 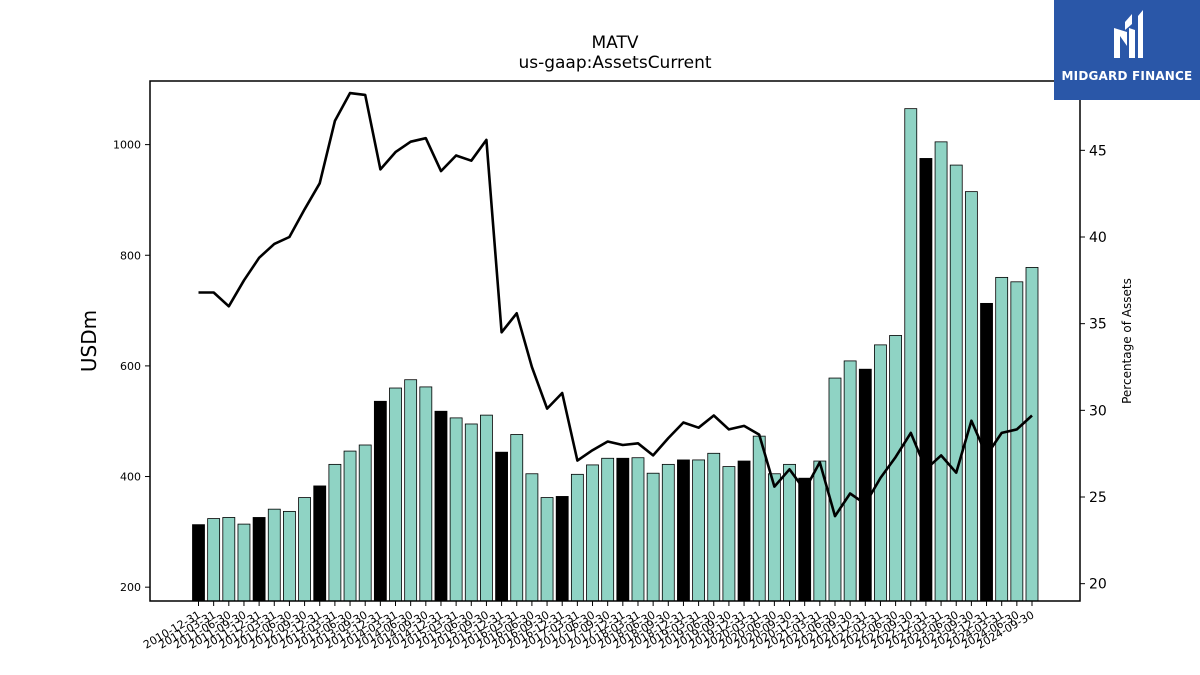 I want to click on y2-tick-label: 45, so click(x=1098, y=151).